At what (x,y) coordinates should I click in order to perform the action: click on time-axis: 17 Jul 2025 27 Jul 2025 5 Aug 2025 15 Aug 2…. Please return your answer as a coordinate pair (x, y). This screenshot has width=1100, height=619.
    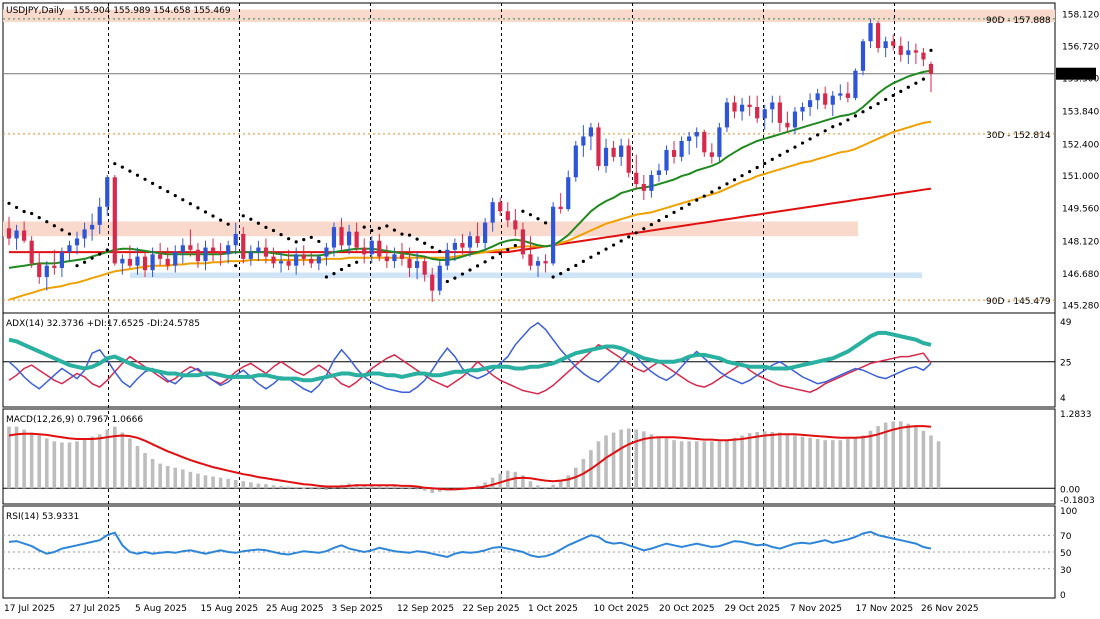
    Looking at the image, I should click on (491, 609).